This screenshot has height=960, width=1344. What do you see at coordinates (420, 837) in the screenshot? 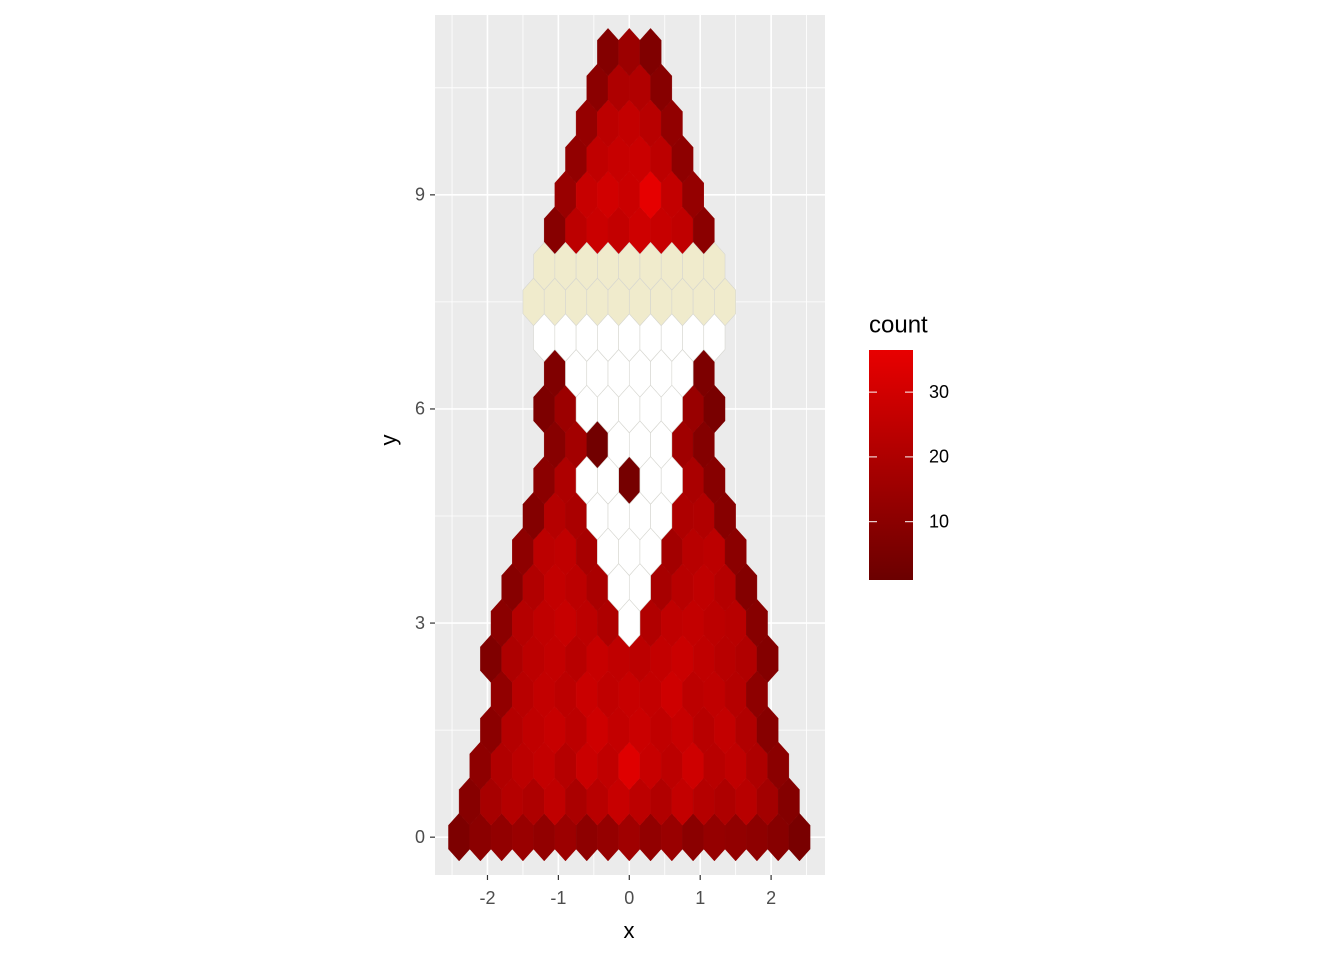
I see `y-tick-label: 0` at bounding box center [420, 837].